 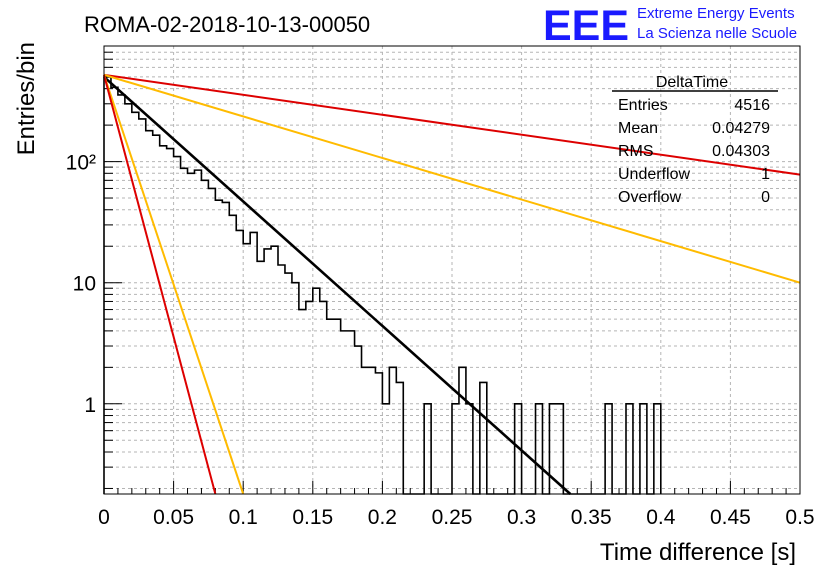 What do you see at coordinates (741, 151) in the screenshot?
I see `stats-value: 0.04303` at bounding box center [741, 151].